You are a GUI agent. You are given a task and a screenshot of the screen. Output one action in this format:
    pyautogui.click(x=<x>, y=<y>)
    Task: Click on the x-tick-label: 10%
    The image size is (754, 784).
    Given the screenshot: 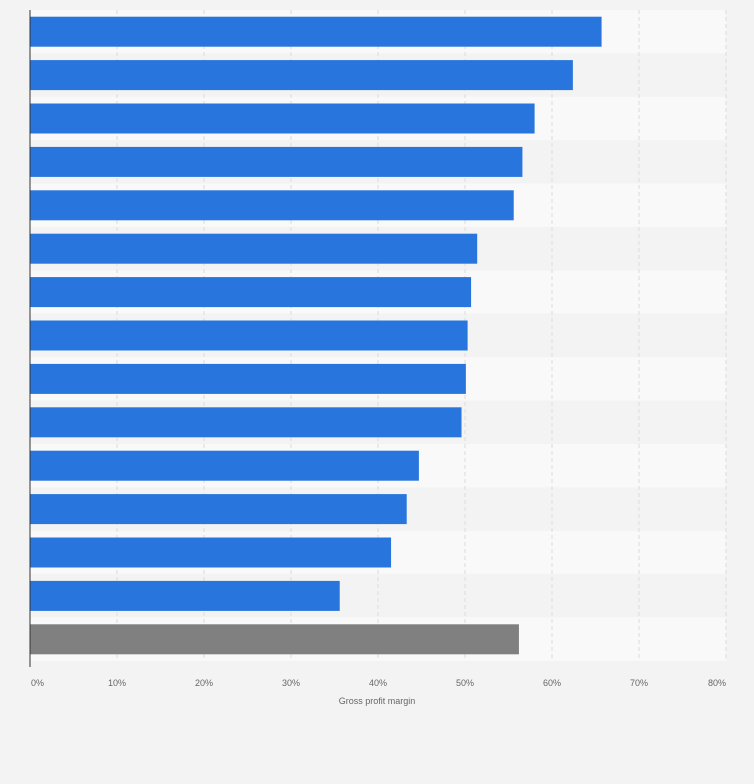 What is the action you would take?
    pyautogui.click(x=117, y=683)
    